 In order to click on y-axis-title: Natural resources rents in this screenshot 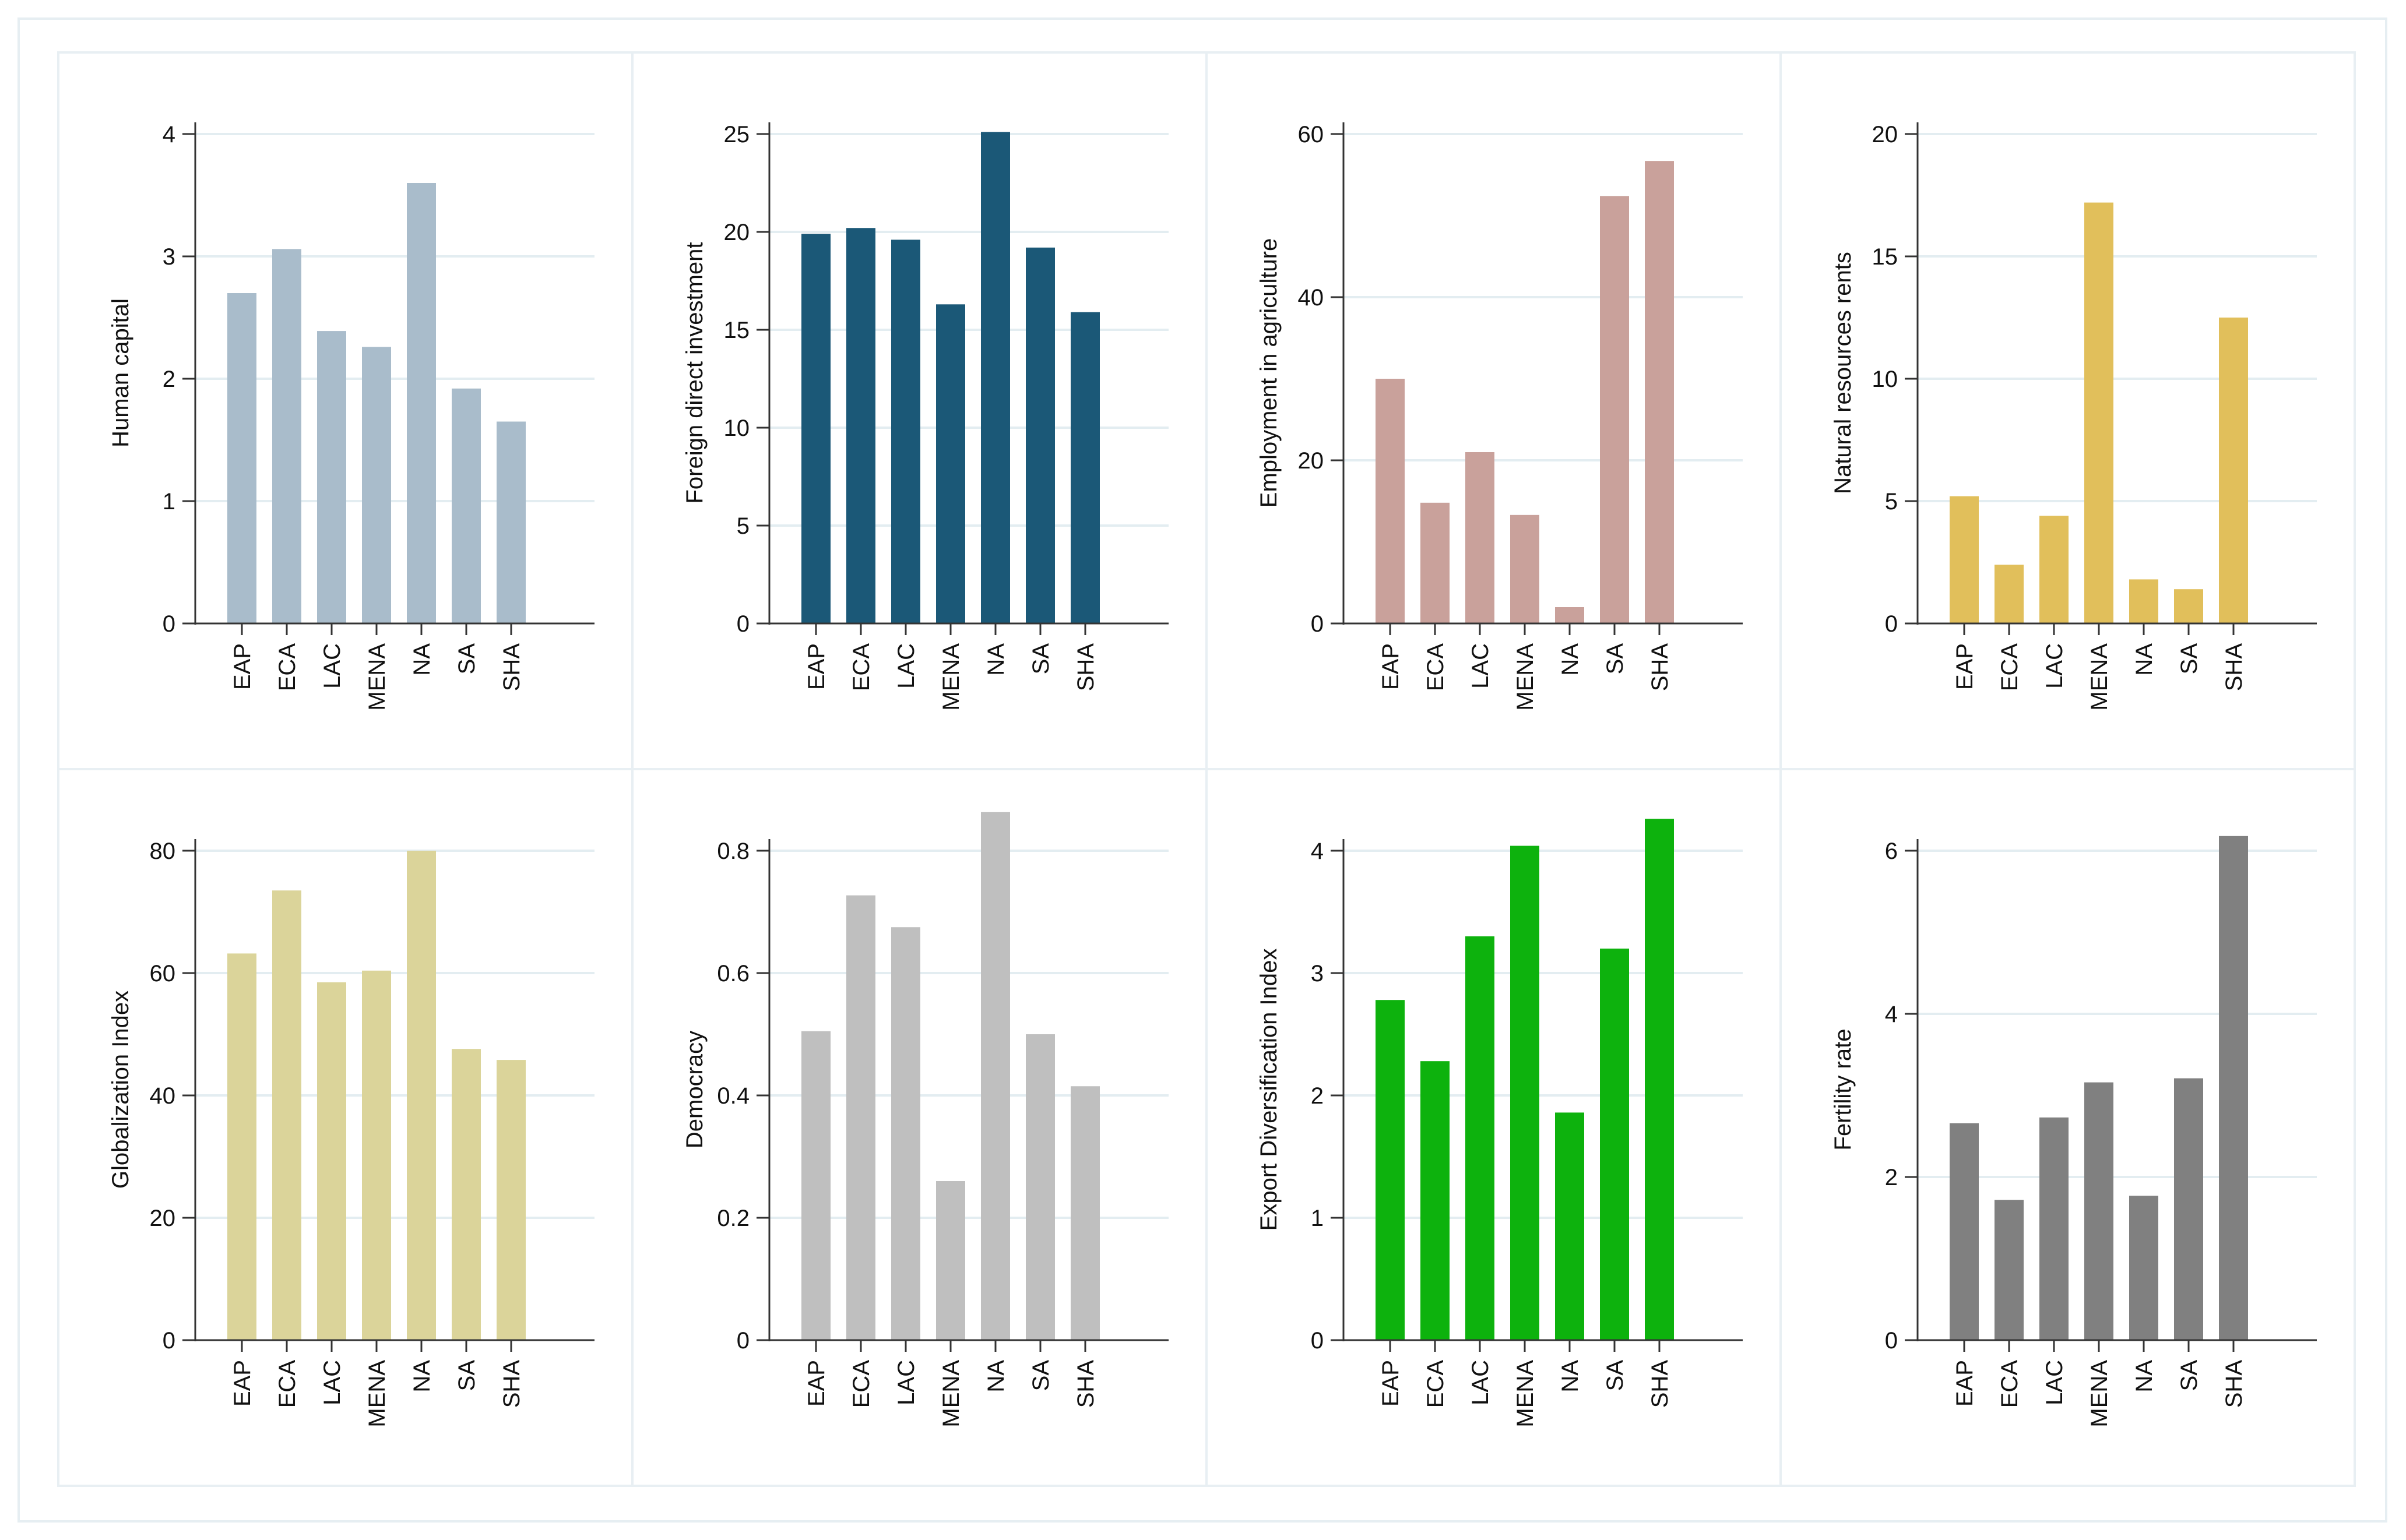, I will do `click(1843, 373)`.